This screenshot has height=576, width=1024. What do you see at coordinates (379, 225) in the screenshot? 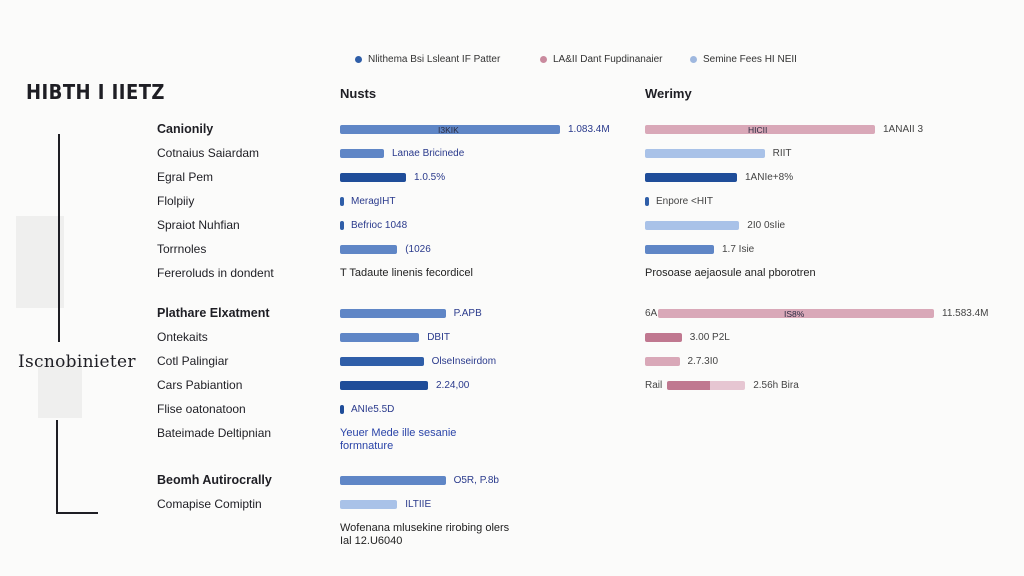
I see `left-value-label: Befrioc 1048` at bounding box center [379, 225].